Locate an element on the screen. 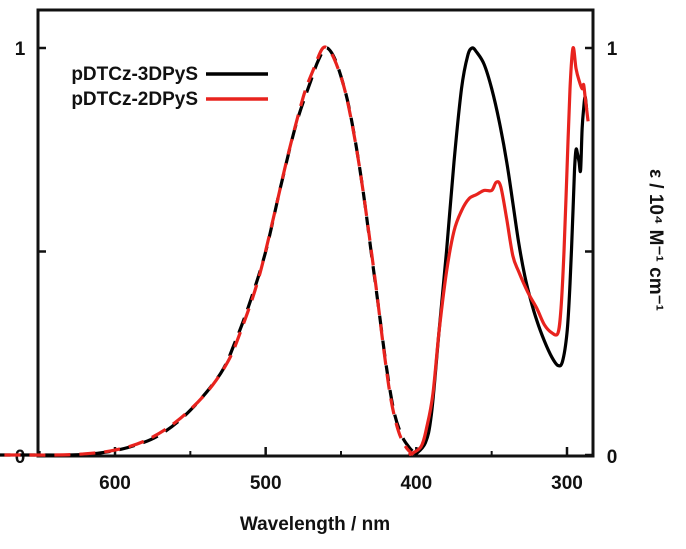 This screenshot has width=686, height=549. left-y-tick-label-bottom: 0 is located at coordinates (20, 457).